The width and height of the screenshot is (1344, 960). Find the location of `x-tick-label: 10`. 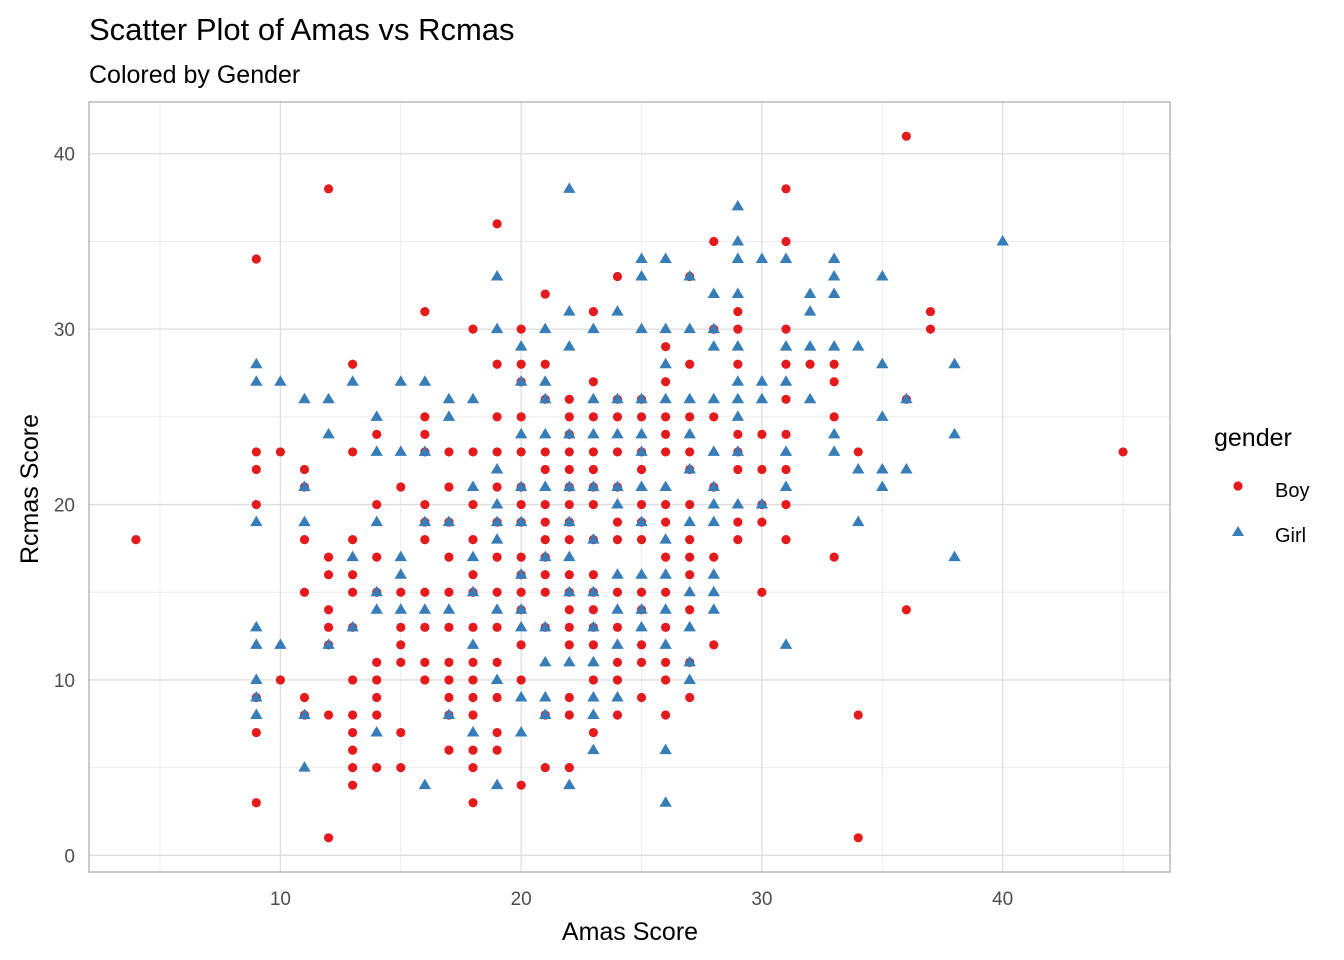

x-tick-label: 10 is located at coordinates (280, 899).